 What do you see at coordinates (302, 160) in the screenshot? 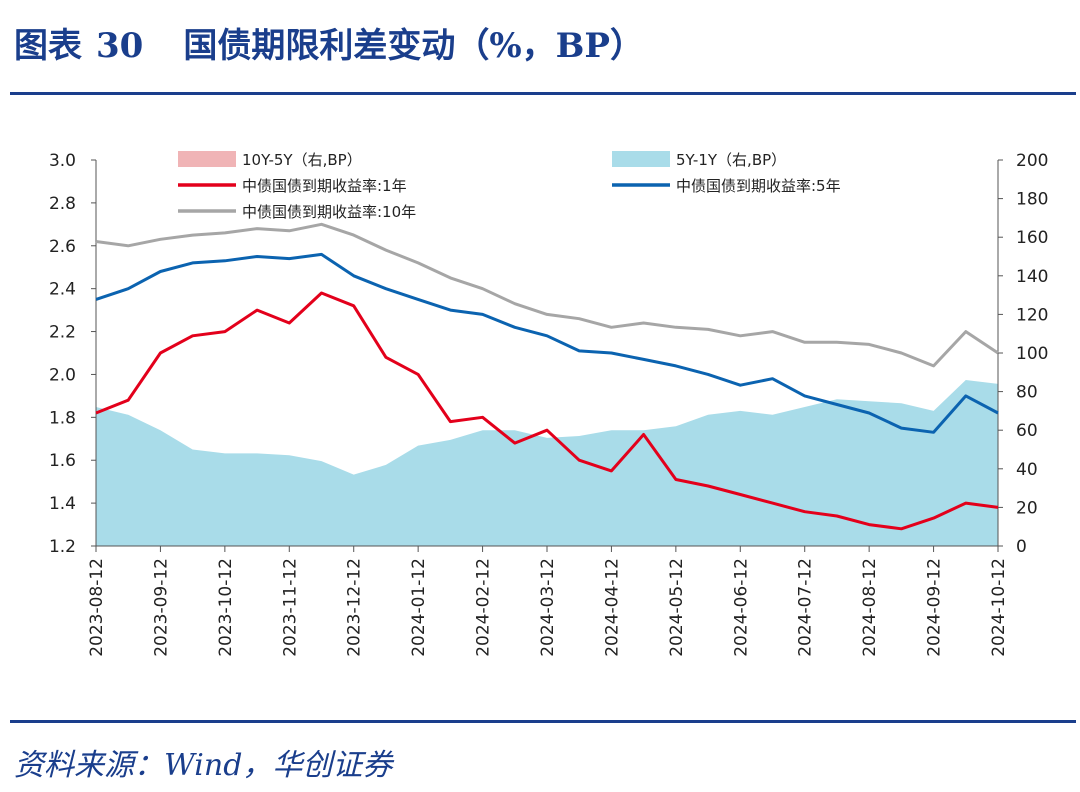
I see `legend-label: 10Y-5Y（右,BP）` at bounding box center [302, 160].